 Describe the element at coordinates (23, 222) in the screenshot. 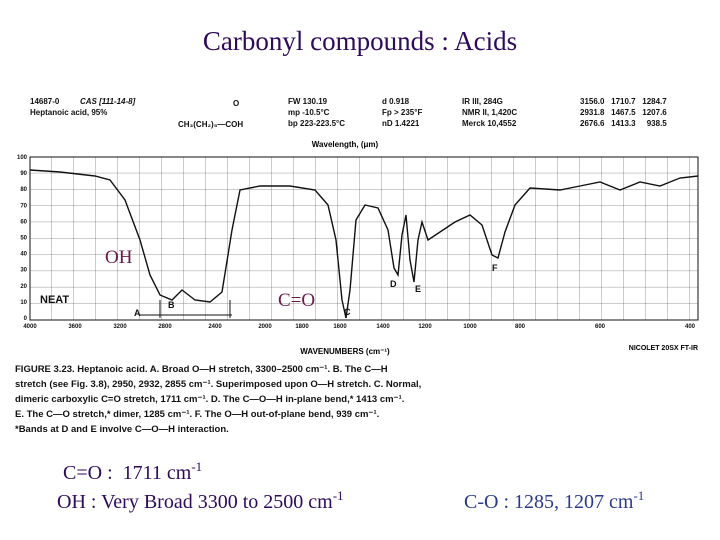

I see `y-tick-label: 60` at that location.